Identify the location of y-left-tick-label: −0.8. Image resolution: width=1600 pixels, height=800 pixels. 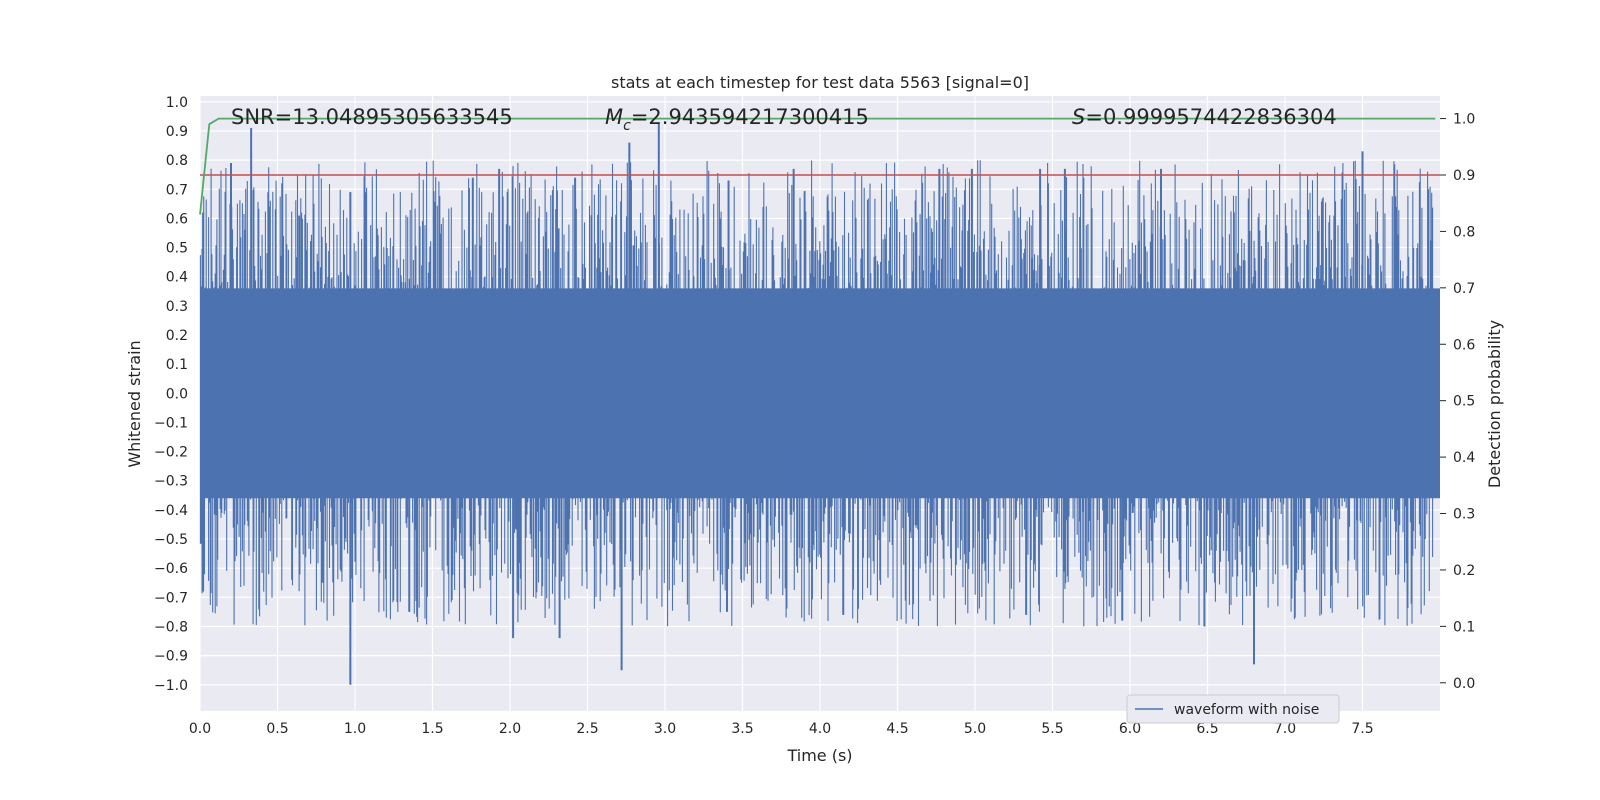
(171, 627).